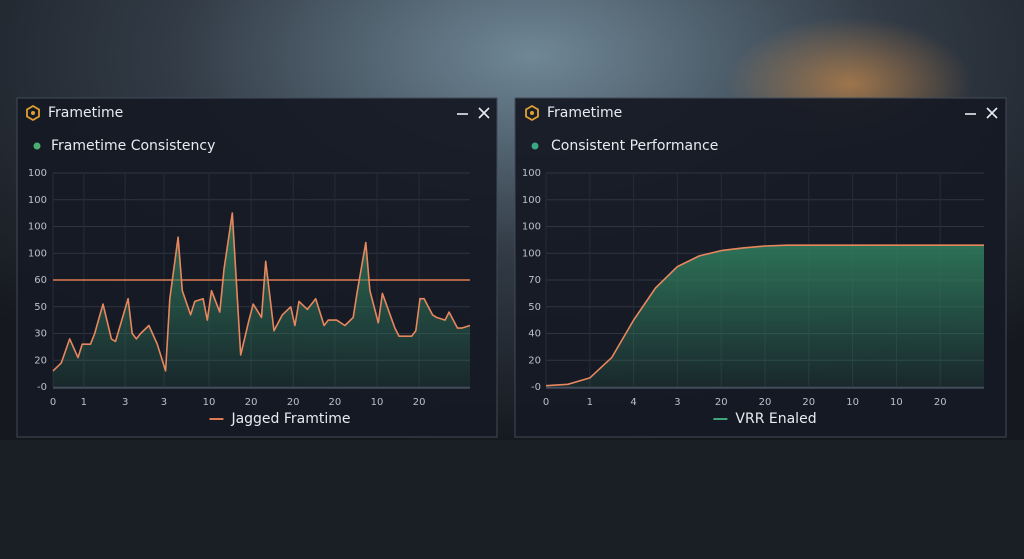  Describe the element at coordinates (40, 334) in the screenshot. I see `y-tick-label: 30` at that location.